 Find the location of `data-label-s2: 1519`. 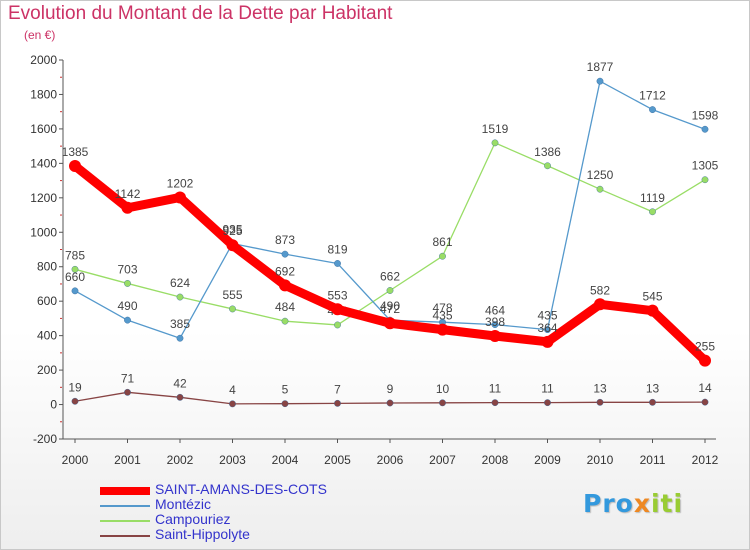

data-label-s2: 1519 is located at coordinates (495, 129).